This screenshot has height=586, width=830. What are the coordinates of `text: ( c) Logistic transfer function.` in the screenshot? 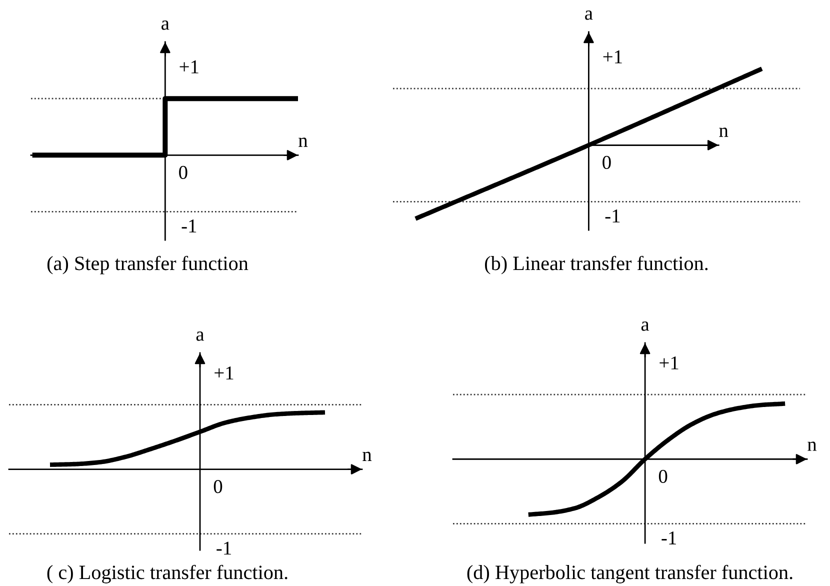 It's located at (167, 574).